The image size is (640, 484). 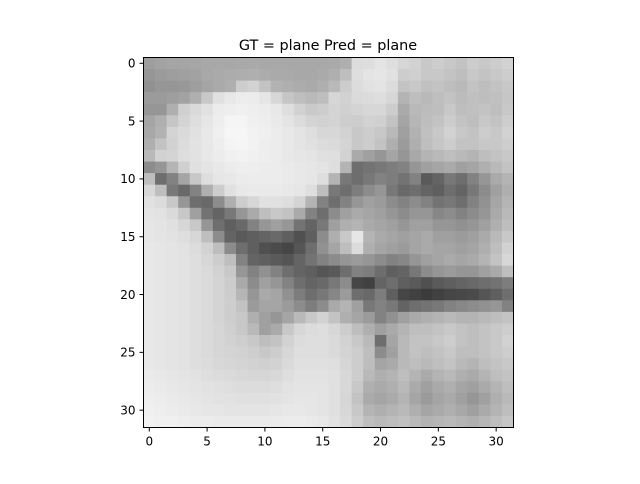 What do you see at coordinates (127, 237) in the screenshot?
I see `y-tick-label: 15` at bounding box center [127, 237].